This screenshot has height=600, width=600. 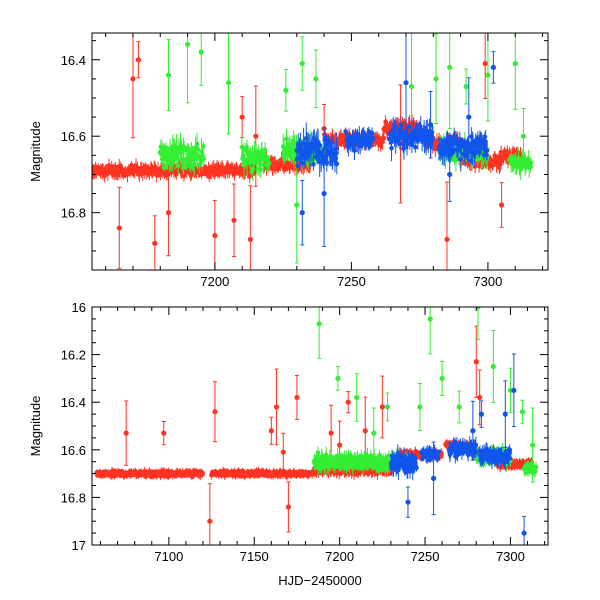 What do you see at coordinates (395, 140) in the screenshot?
I see `series-blue` at bounding box center [395, 140].